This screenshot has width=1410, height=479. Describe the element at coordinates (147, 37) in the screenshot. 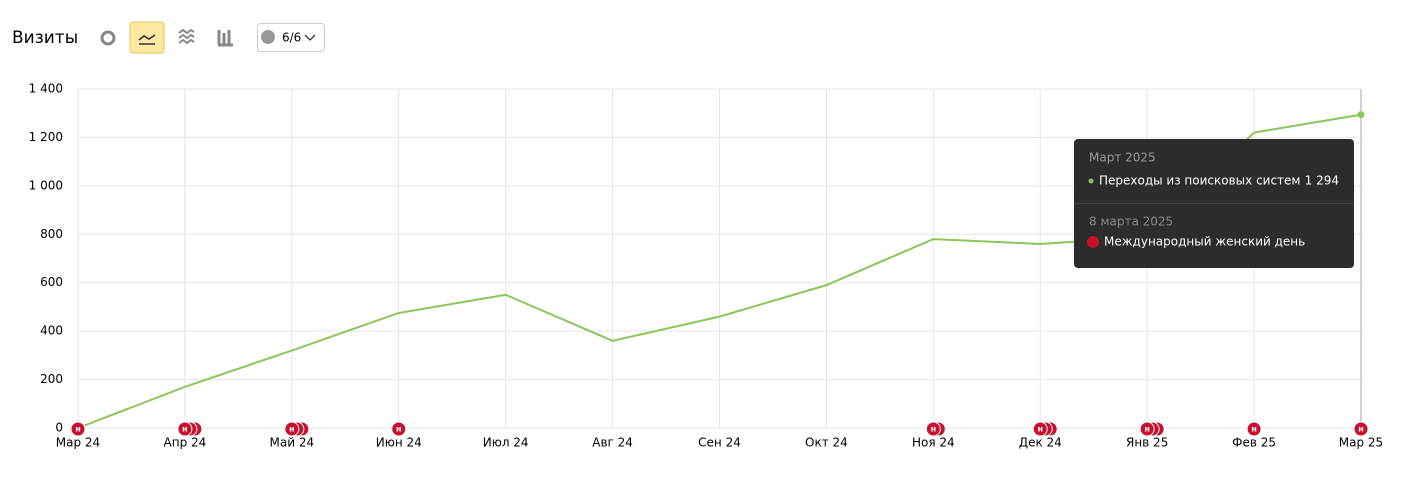

I see `line-view-button` at that location.